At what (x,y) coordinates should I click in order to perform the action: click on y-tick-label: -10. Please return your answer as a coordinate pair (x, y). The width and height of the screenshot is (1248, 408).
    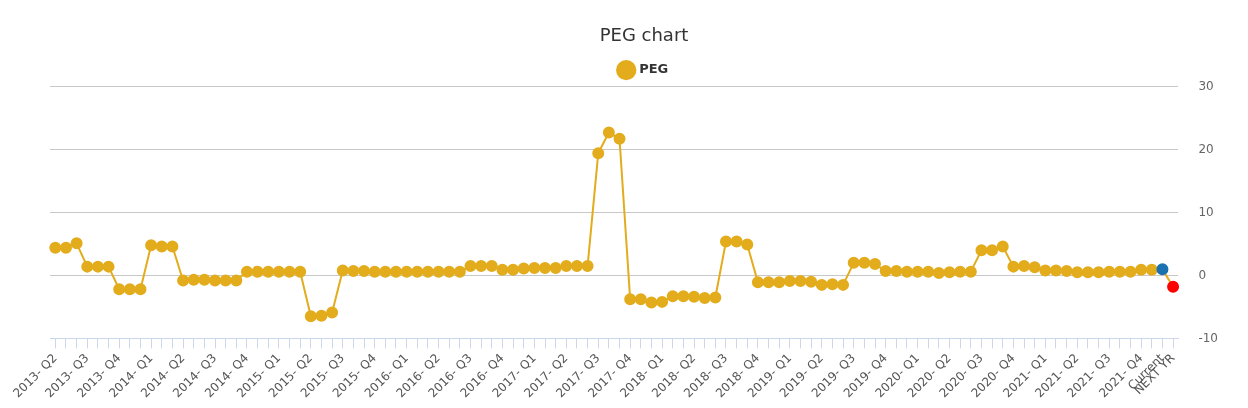
    Looking at the image, I should click on (1208, 337).